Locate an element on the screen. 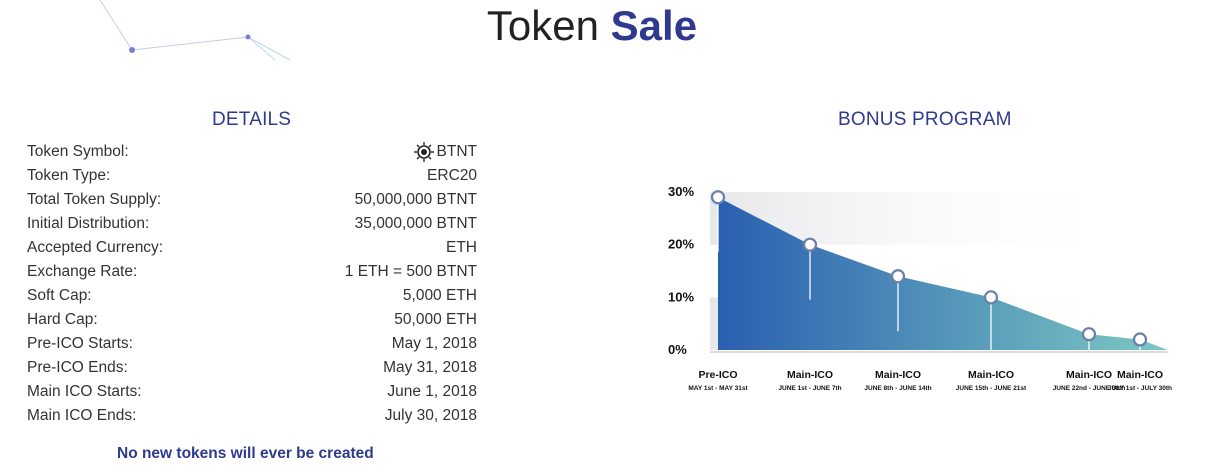  detail-label: Total Token Supply: is located at coordinates (94, 199).